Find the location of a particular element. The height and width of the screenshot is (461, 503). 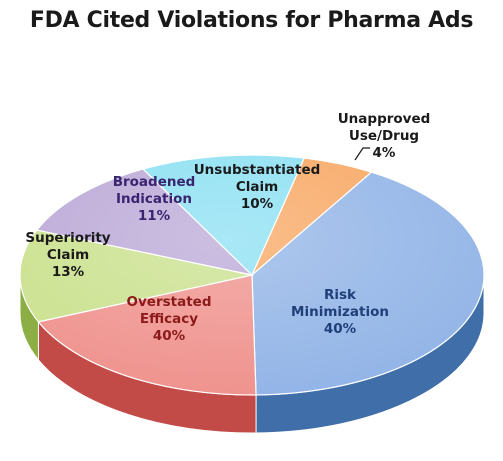

slice-label: Unsubstantiated Claim 10% is located at coordinates (257, 187).